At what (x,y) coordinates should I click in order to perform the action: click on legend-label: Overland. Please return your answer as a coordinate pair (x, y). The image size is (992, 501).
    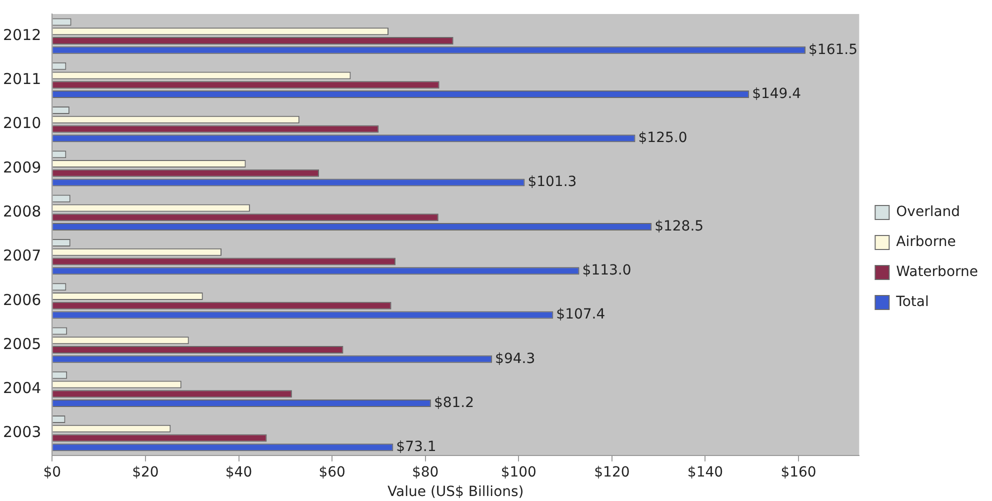
    Looking at the image, I should click on (928, 212).